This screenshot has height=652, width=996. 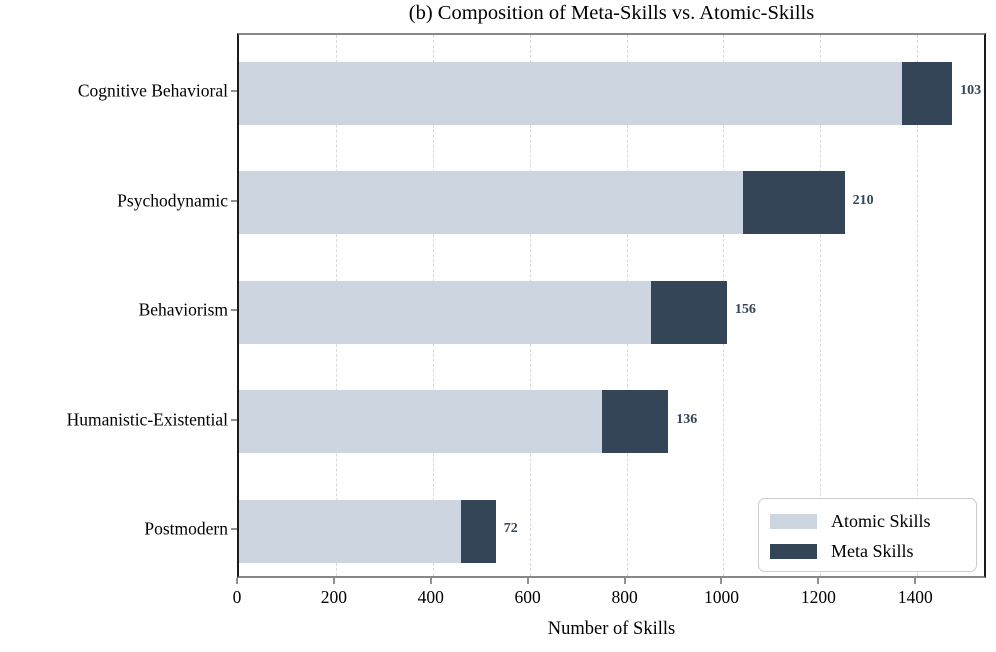 I want to click on legend-label: Atomic Skills, so click(x=881, y=520).